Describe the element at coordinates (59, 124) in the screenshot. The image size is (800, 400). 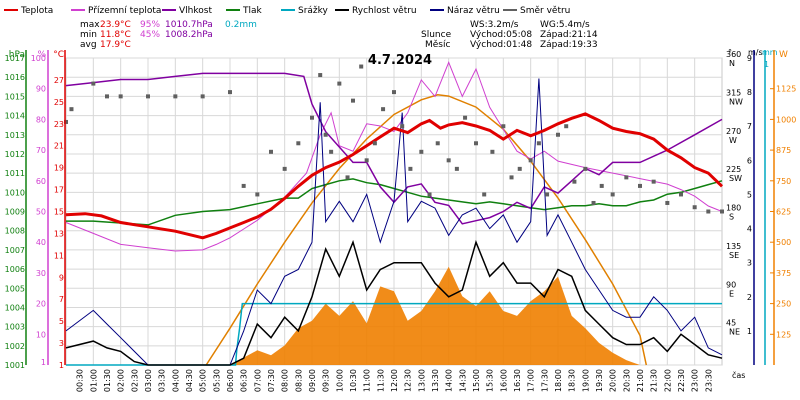
I see `axis-degc-tick-label: 23` at that location.